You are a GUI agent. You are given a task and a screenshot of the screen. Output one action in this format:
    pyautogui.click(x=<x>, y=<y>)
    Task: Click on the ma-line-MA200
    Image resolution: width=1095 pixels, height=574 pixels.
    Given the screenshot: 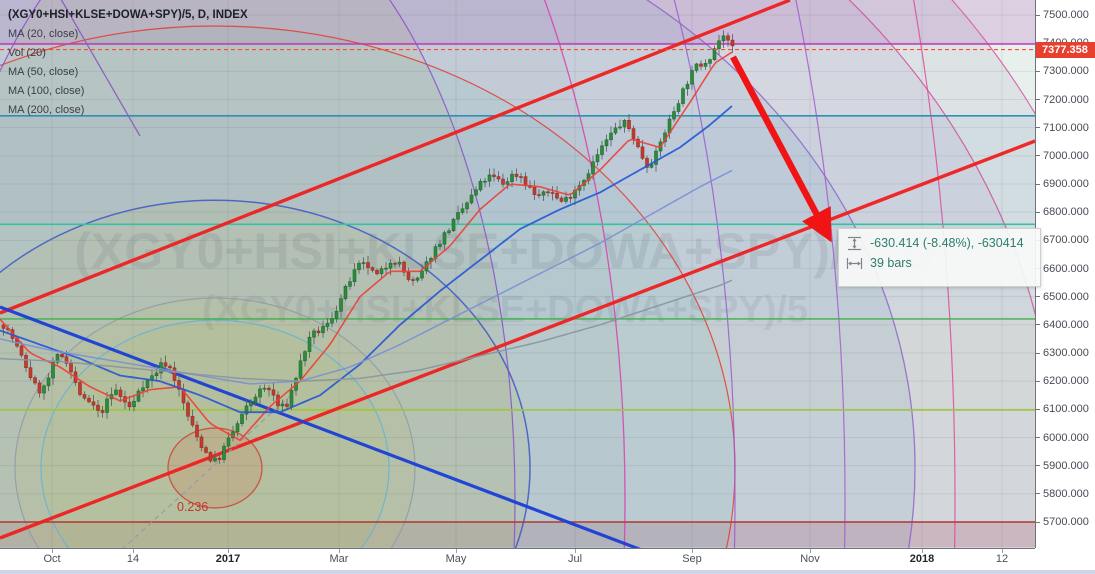 What is the action you would take?
    pyautogui.click(x=366, y=330)
    